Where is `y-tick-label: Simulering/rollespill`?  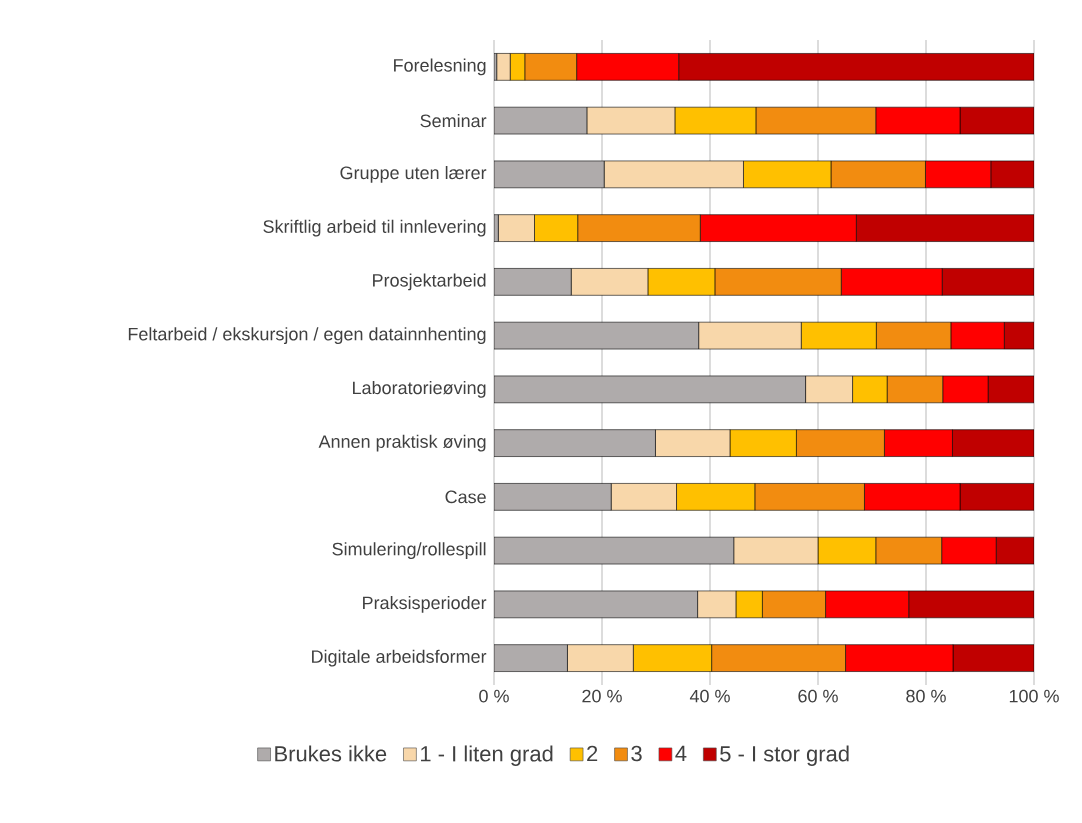 y-tick-label: Simulering/rollespill is located at coordinates (409, 551).